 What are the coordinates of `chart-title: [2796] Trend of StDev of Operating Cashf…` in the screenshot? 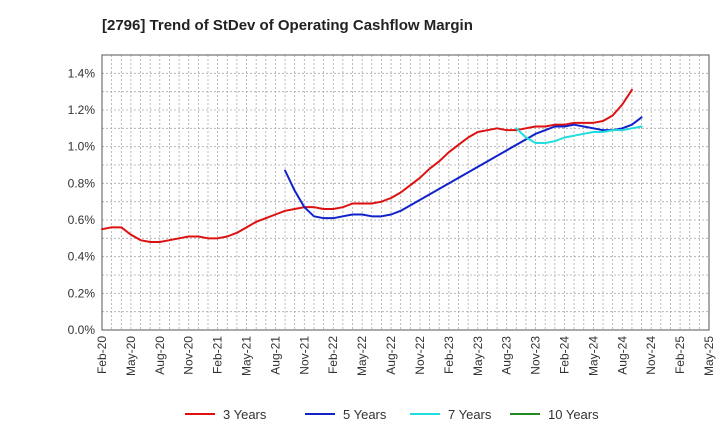 It's located at (287, 25).